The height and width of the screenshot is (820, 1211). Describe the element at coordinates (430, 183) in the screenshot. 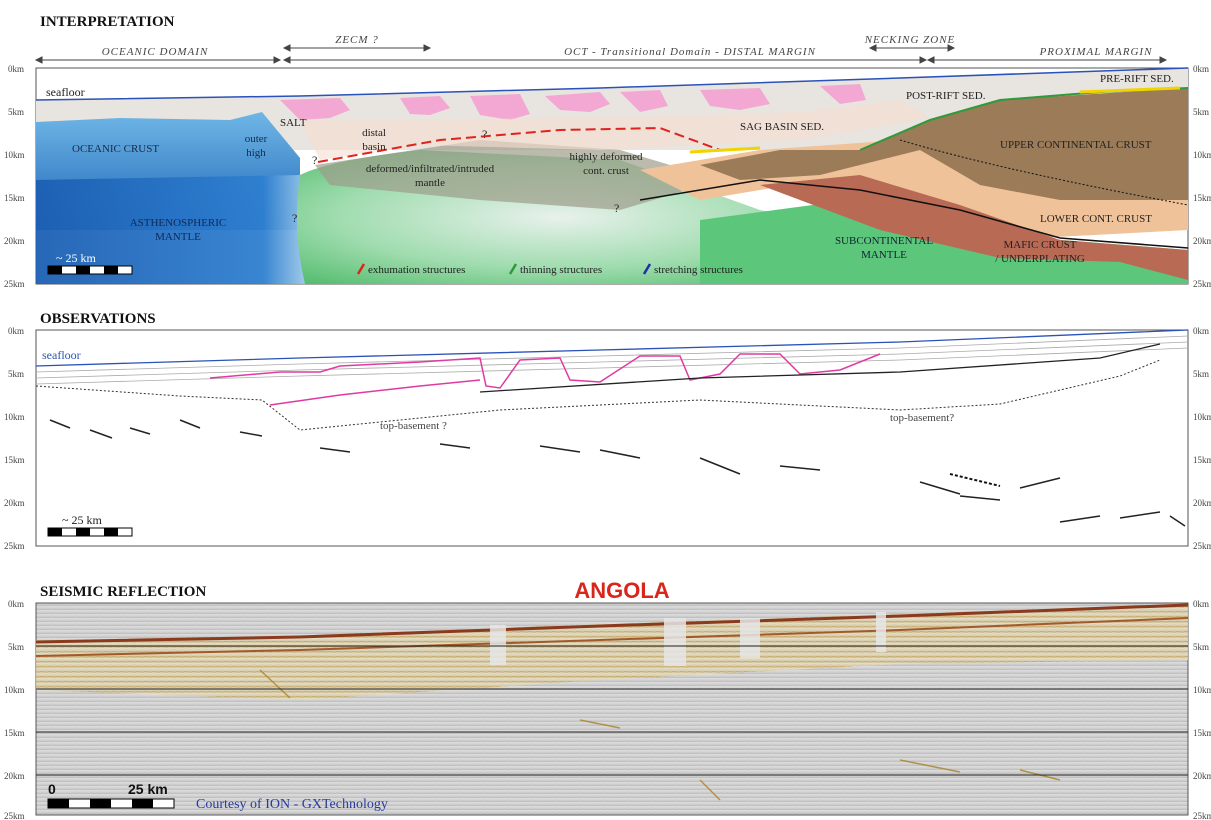

I see `label-deformed-2: mantle` at that location.